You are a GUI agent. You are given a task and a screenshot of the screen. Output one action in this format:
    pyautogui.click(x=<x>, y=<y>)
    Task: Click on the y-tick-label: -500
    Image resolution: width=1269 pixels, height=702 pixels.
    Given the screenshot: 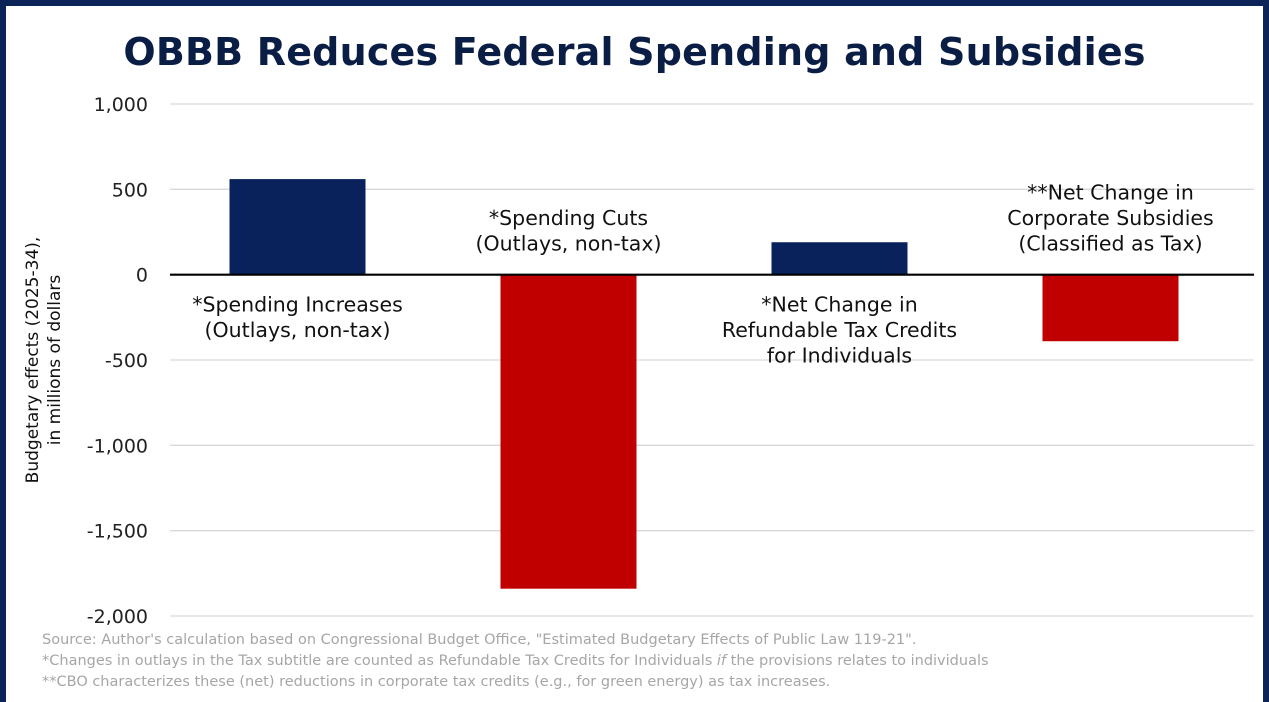 What is the action you would take?
    pyautogui.click(x=126, y=361)
    